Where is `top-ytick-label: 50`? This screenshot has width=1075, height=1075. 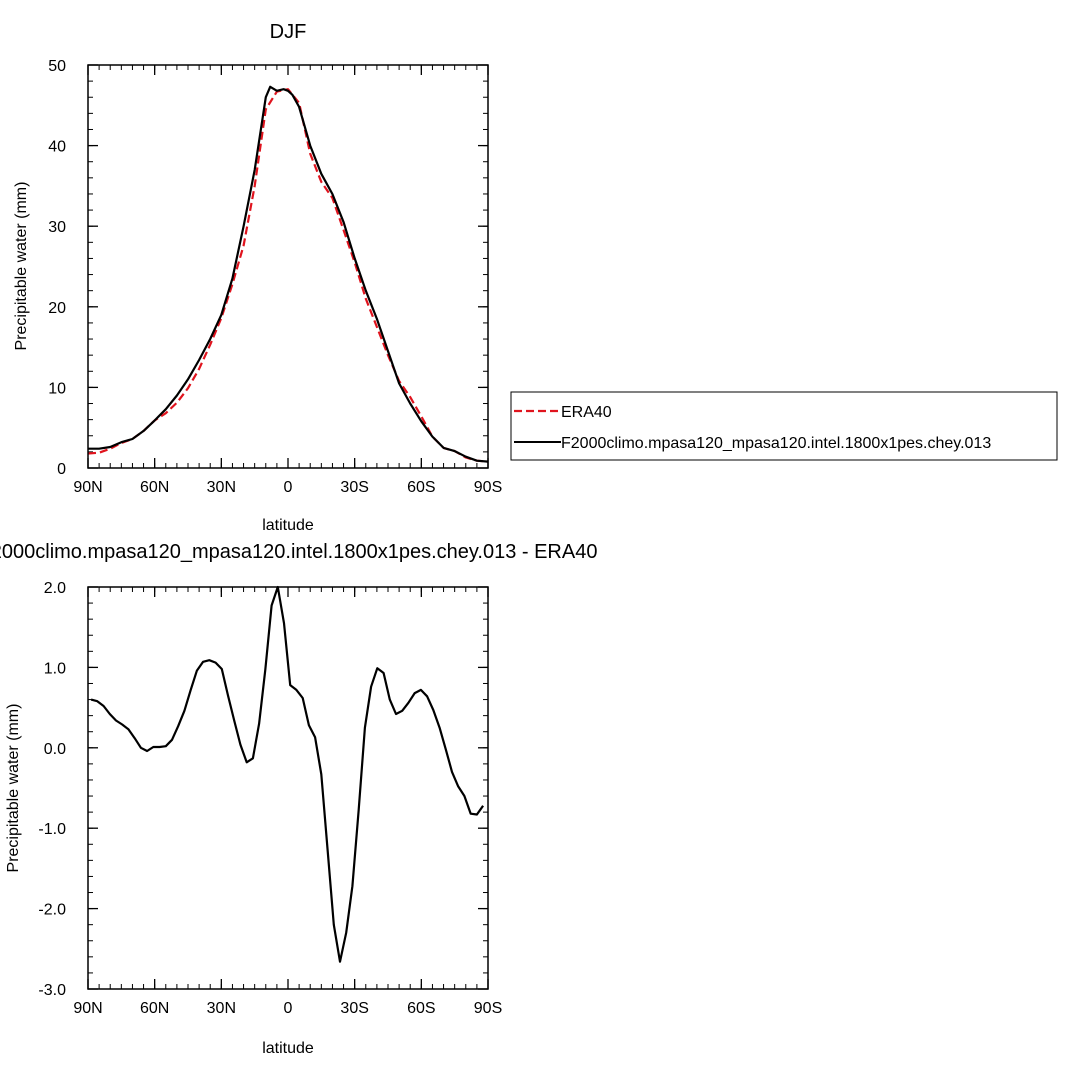
top-ytick-label: 50 is located at coordinates (57, 66).